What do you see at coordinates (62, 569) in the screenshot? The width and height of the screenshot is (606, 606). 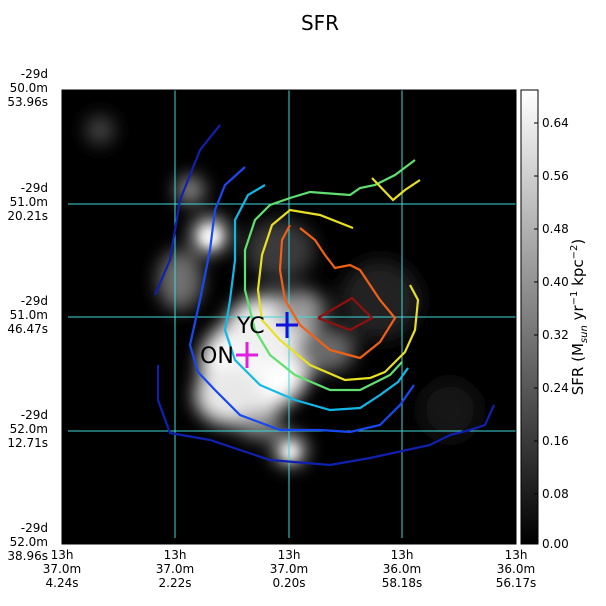 I see `x-tick-0: 13h 37.0m 4.24s` at bounding box center [62, 569].